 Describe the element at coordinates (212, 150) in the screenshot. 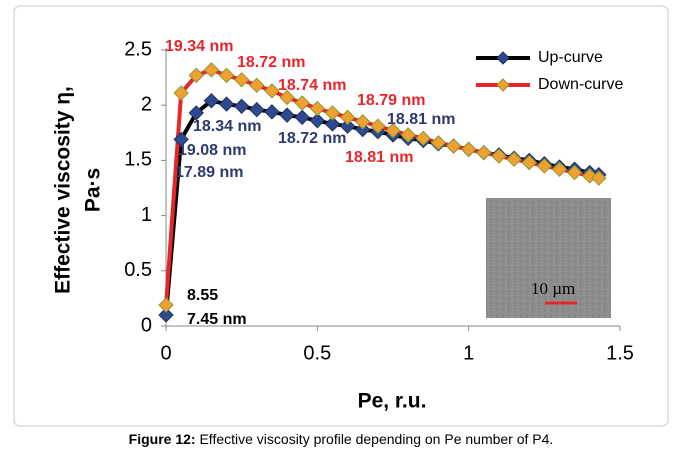

I see `annotation: 19.08 nm` at that location.